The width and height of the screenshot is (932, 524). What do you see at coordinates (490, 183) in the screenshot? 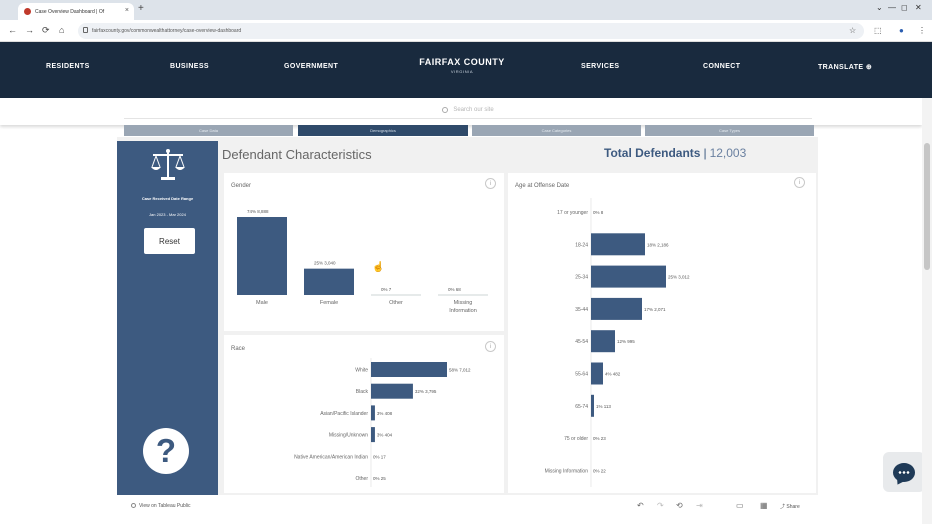
I see `gender-info-icon: i` at bounding box center [490, 183].